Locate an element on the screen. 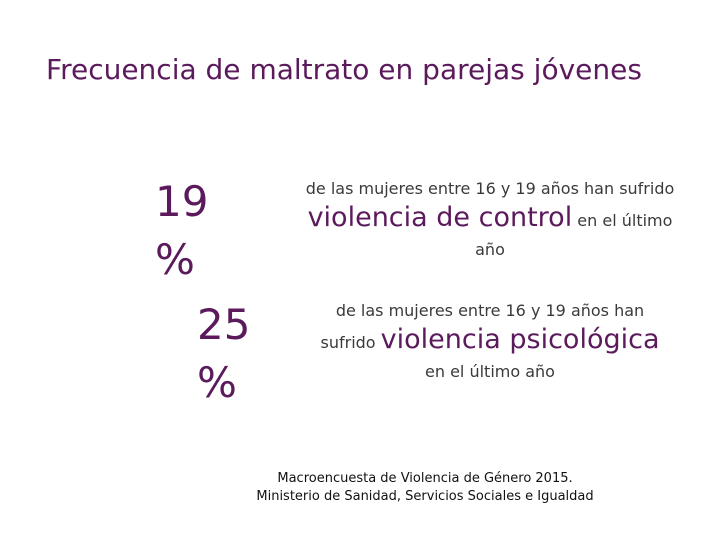 The height and width of the screenshot is (540, 720). stat-2-line-2: sufrido violencia psicológica is located at coordinates (490, 341).